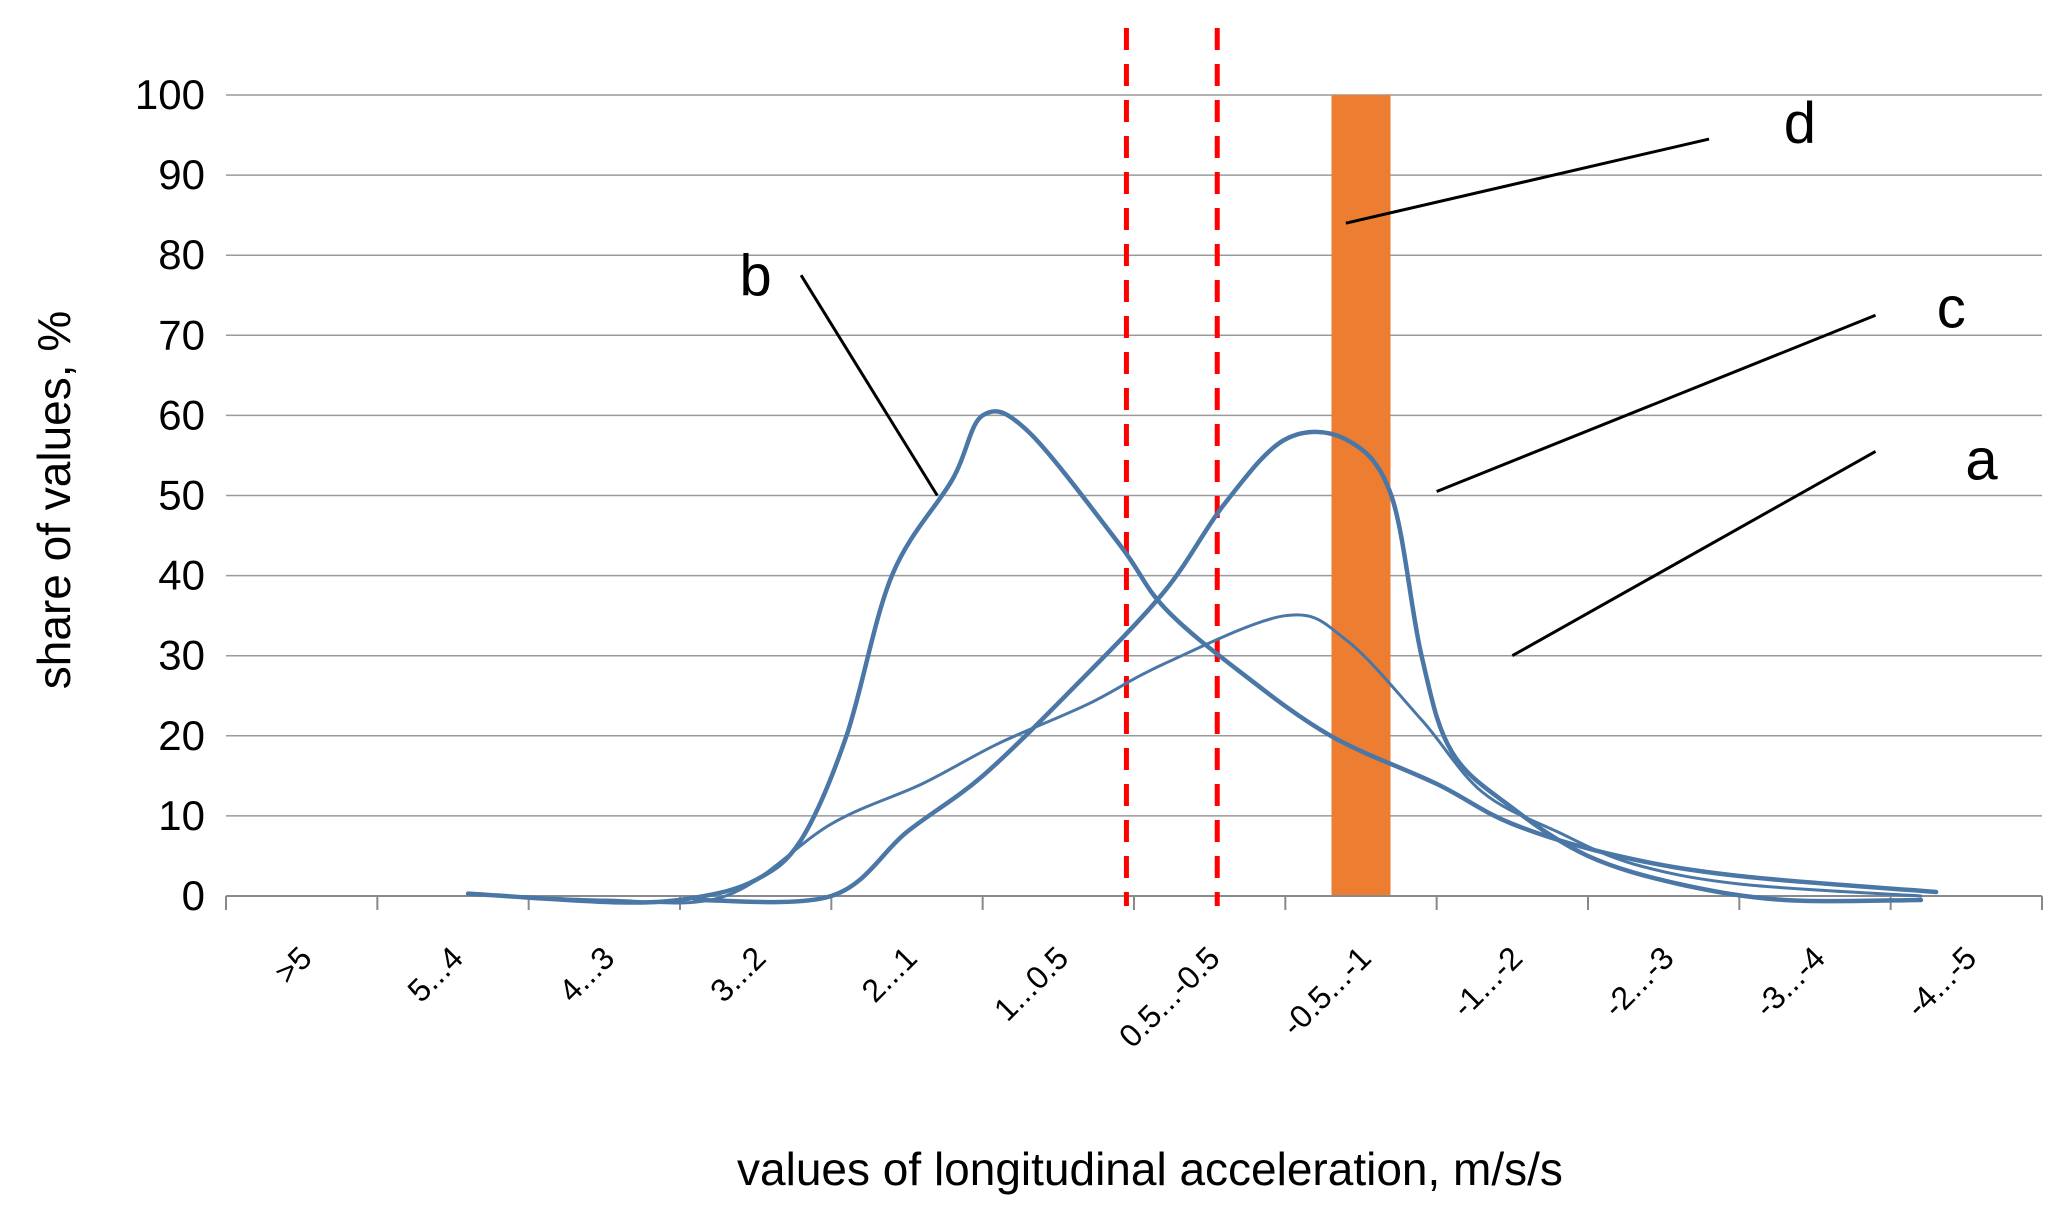 The image size is (2057, 1216). What do you see at coordinates (1487, 981) in the screenshot?
I see `x-tick-label-8: -1...-2` at bounding box center [1487, 981].